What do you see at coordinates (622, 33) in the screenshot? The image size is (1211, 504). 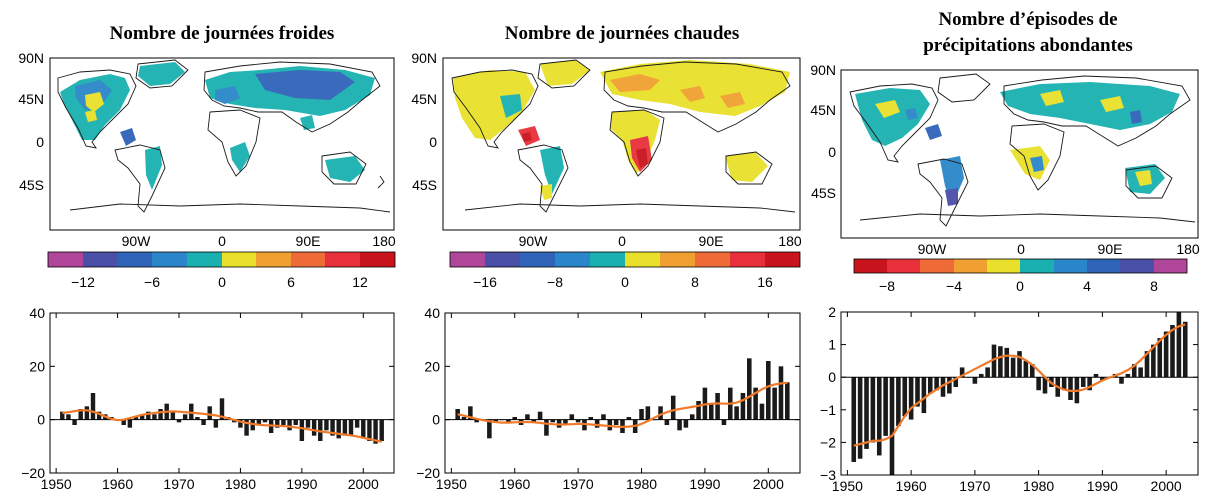 I see `panel-title: Nombre de journées chaudes` at bounding box center [622, 33].